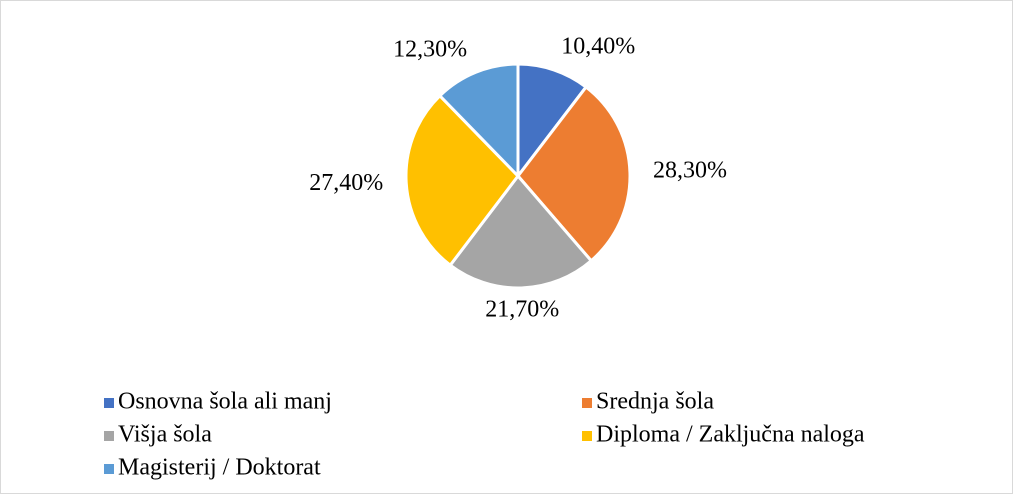 The width and height of the screenshot is (1014, 495). What do you see at coordinates (730, 435) in the screenshot?
I see `legend-label: Diploma / Zaključna naloga` at bounding box center [730, 435].